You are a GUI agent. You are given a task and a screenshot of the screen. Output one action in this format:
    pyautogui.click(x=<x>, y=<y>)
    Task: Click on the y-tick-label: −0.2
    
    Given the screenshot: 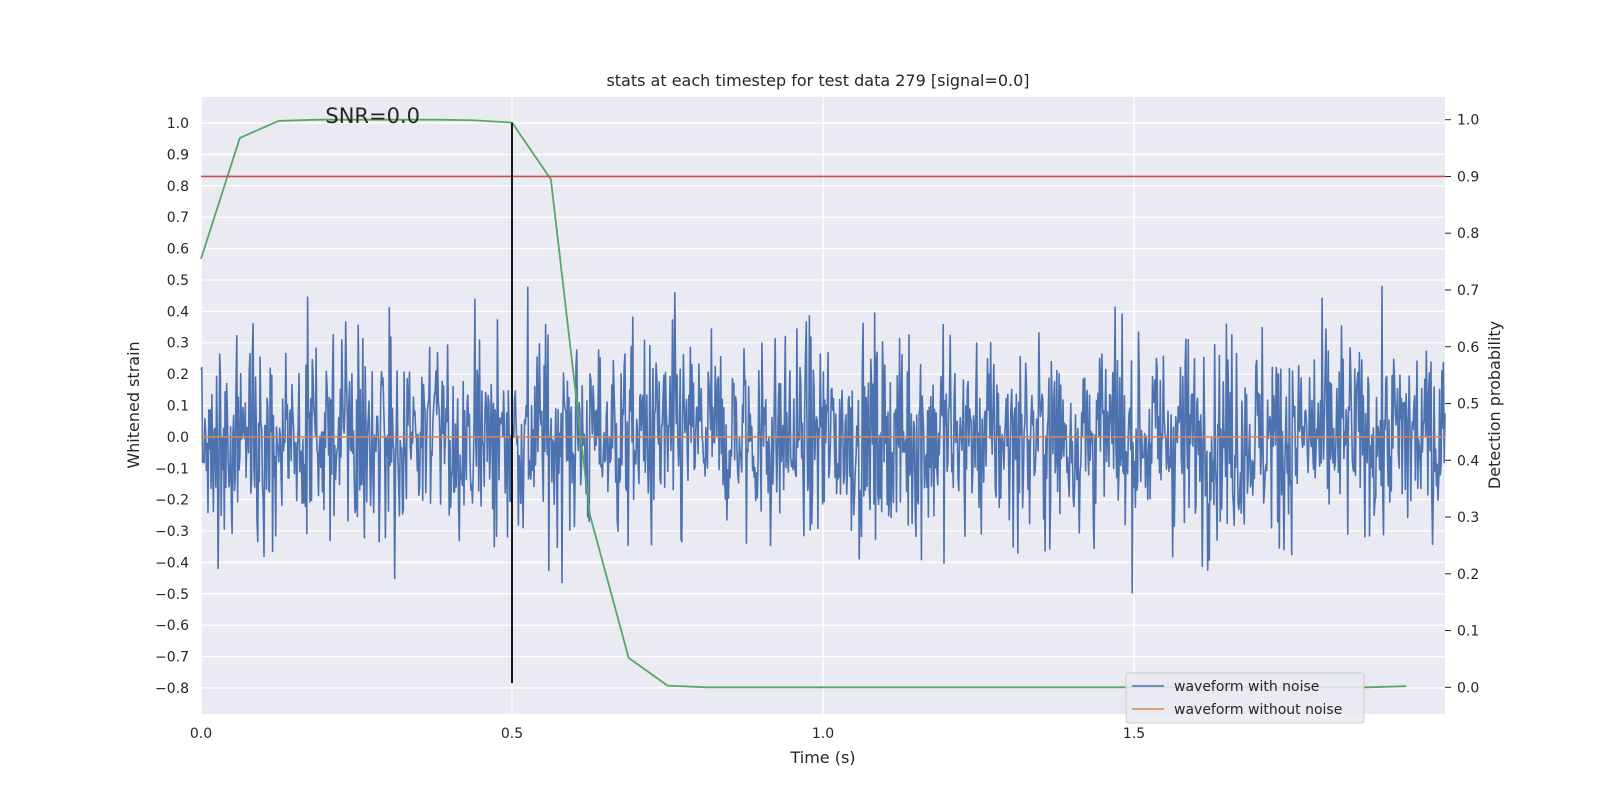 What is the action you would take?
    pyautogui.click(x=172, y=501)
    